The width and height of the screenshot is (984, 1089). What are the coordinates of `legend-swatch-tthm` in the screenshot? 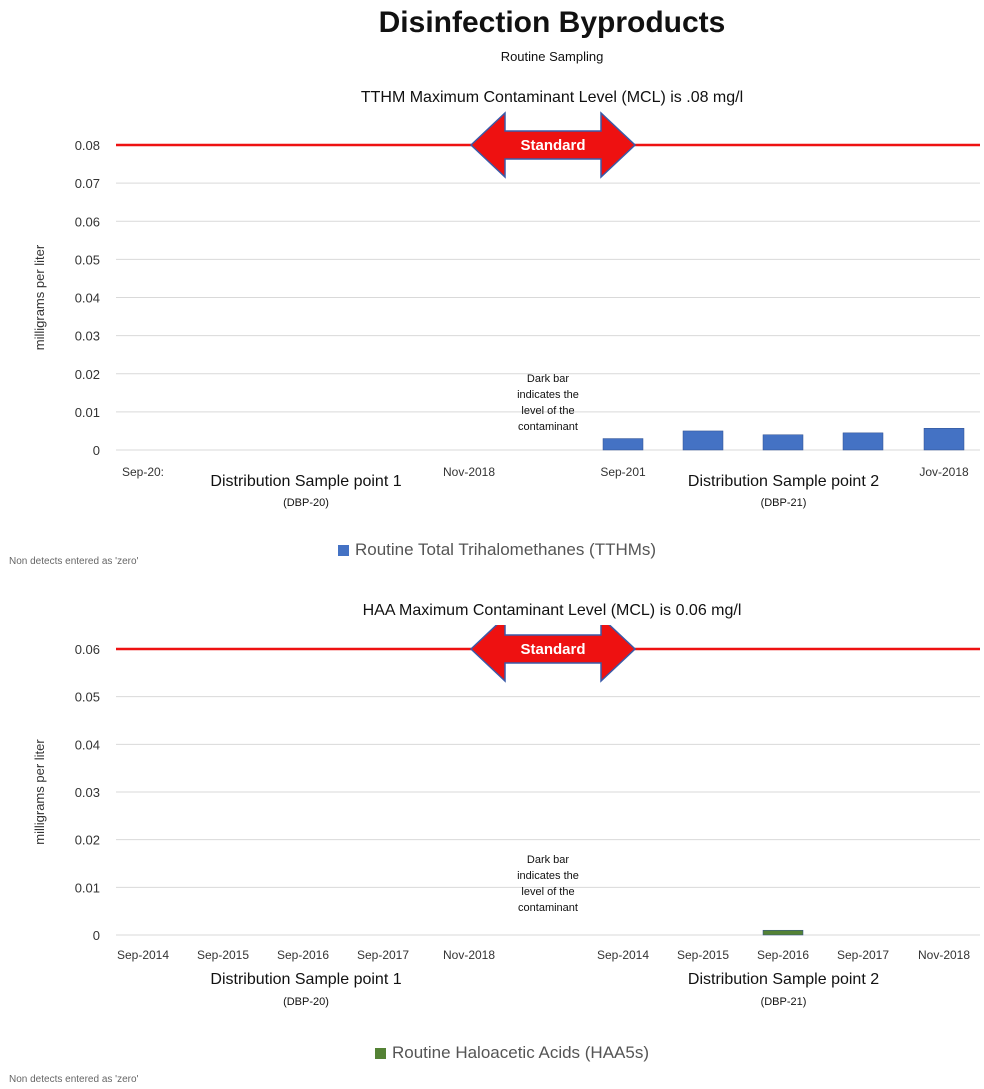 It's located at (343, 551).